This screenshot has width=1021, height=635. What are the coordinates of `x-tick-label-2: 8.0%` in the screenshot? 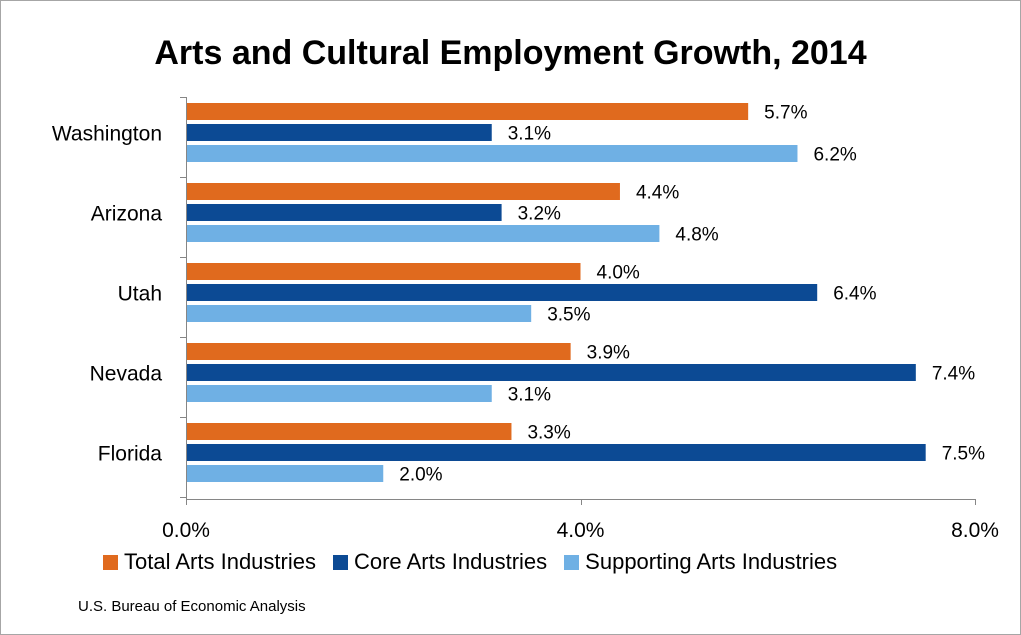 It's located at (975, 530).